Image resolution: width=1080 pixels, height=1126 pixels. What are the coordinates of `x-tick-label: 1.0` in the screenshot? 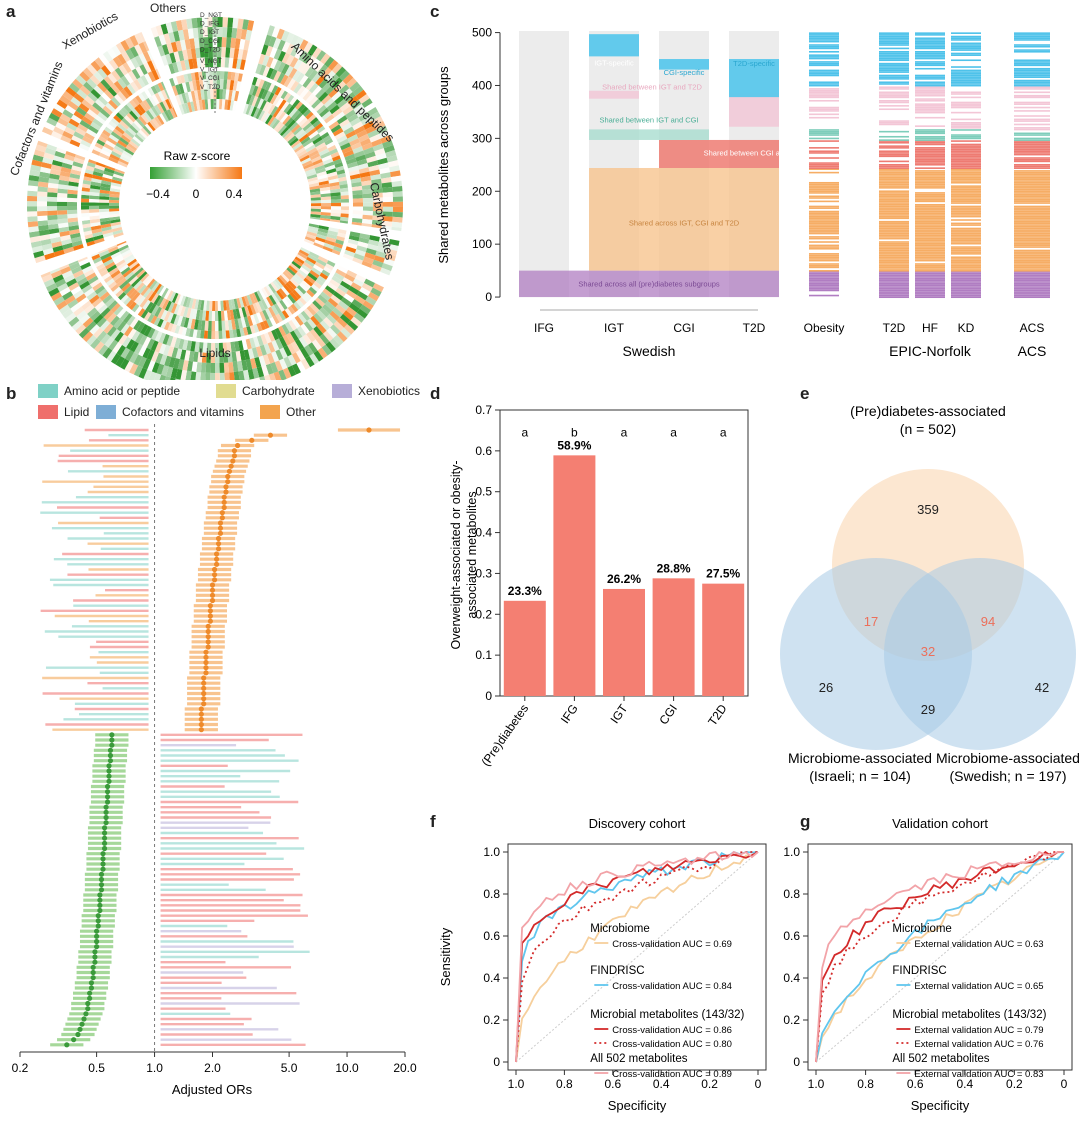 It's located at (816, 1084).